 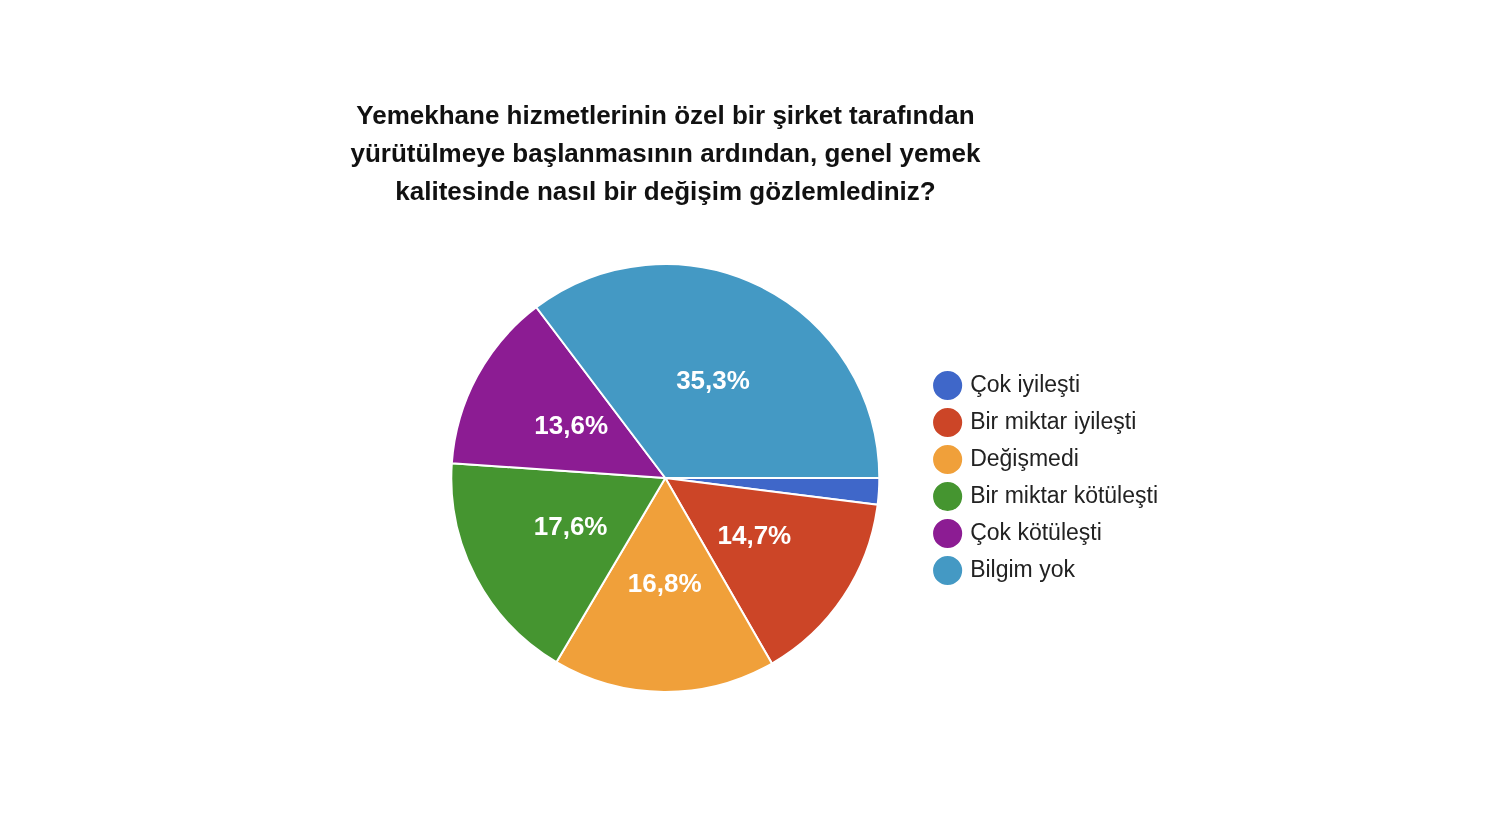 I want to click on data-label: 16,8%, so click(x=664, y=583).